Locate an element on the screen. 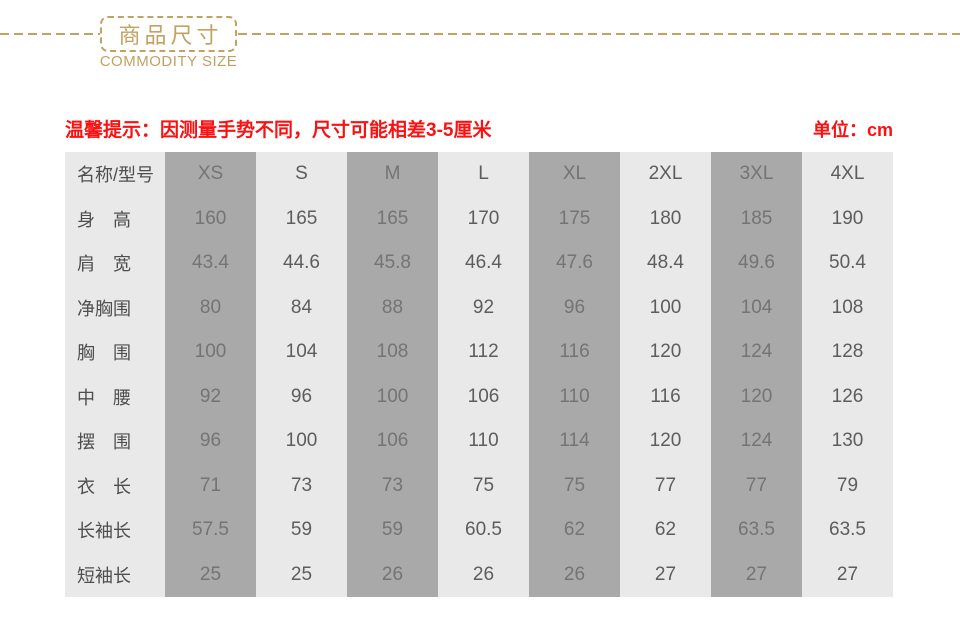 The width and height of the screenshot is (960, 633). size-cell: 46.4 is located at coordinates (483, 263).